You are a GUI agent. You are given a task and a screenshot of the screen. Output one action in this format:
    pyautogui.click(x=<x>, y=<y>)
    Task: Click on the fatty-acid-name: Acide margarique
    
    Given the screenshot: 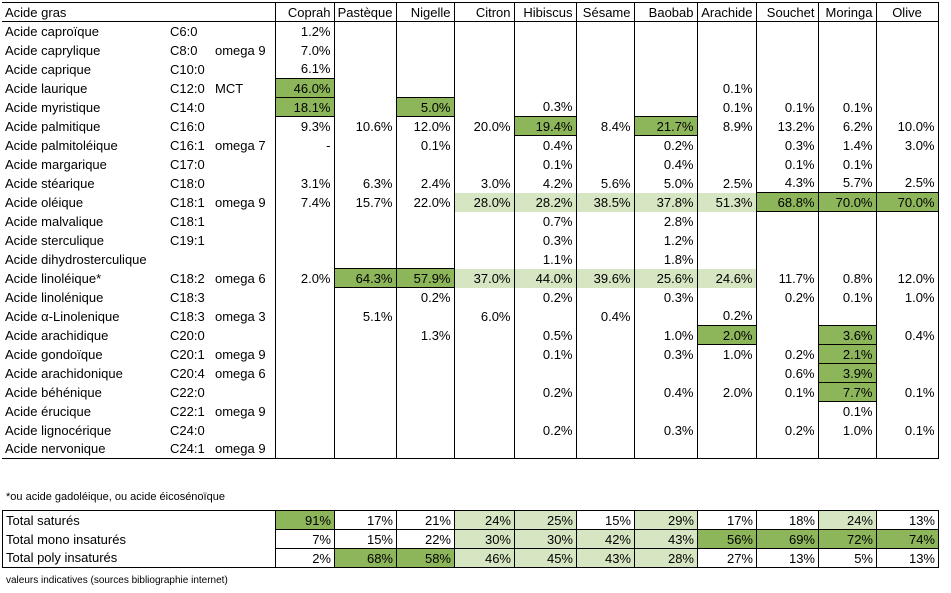 What is the action you would take?
    pyautogui.click(x=56, y=164)
    